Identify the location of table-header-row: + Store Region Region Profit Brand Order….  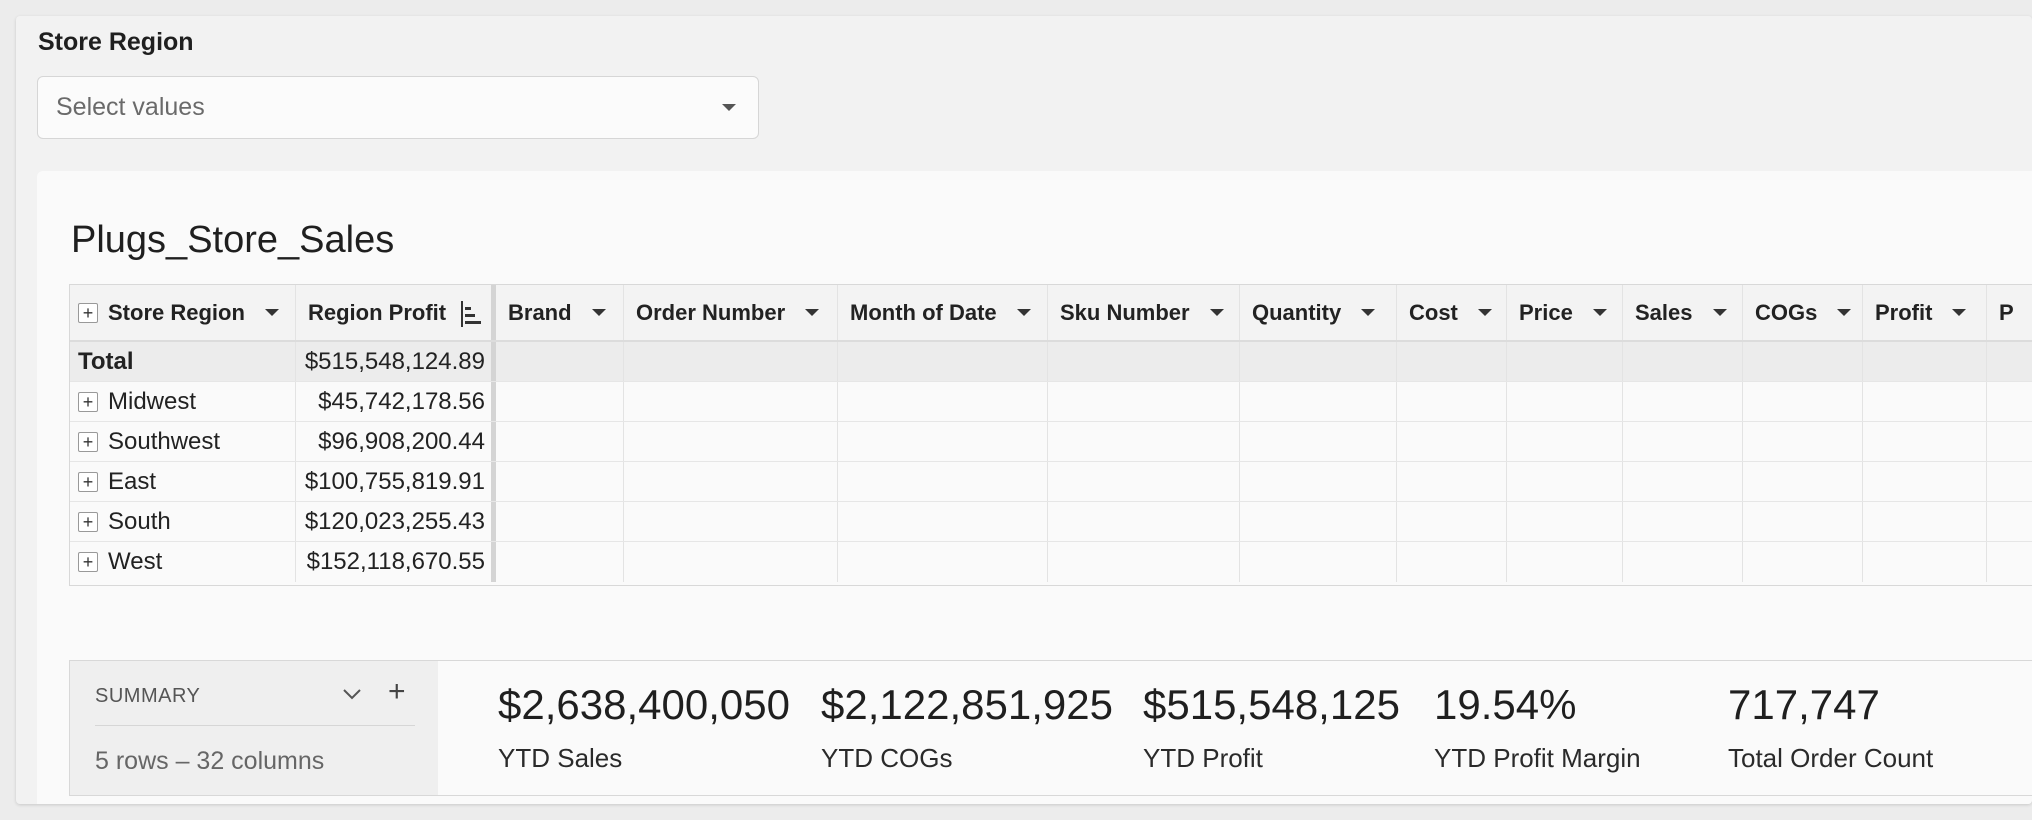
(1051, 313).